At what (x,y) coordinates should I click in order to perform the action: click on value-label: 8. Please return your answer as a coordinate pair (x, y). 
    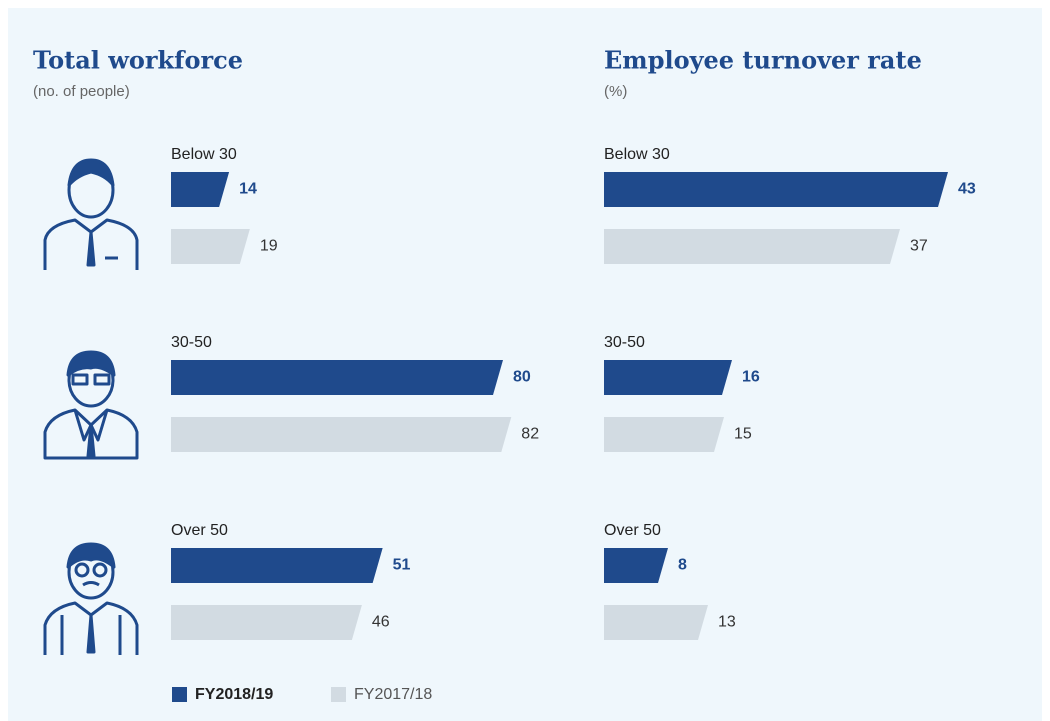
    Looking at the image, I should click on (682, 565).